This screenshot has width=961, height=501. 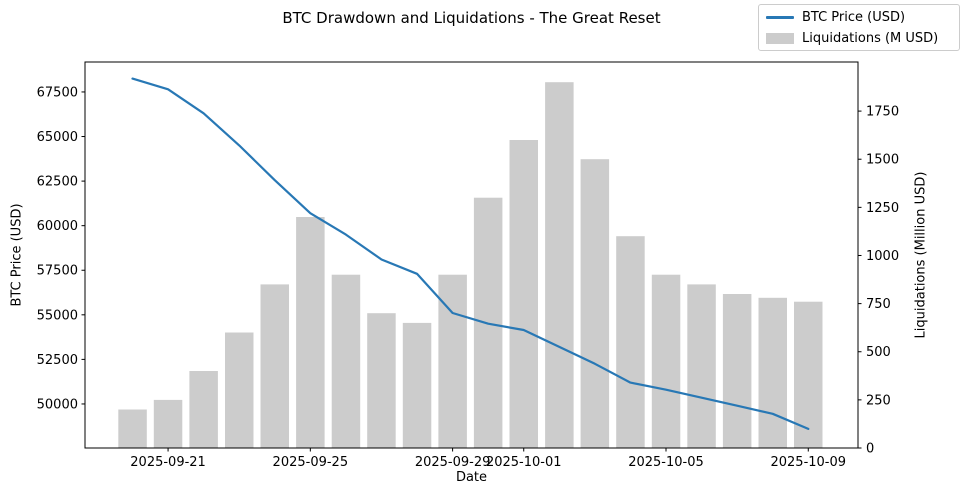 What do you see at coordinates (453, 462) in the screenshot?
I see `x-tick-label: 2025-09-29` at bounding box center [453, 462].